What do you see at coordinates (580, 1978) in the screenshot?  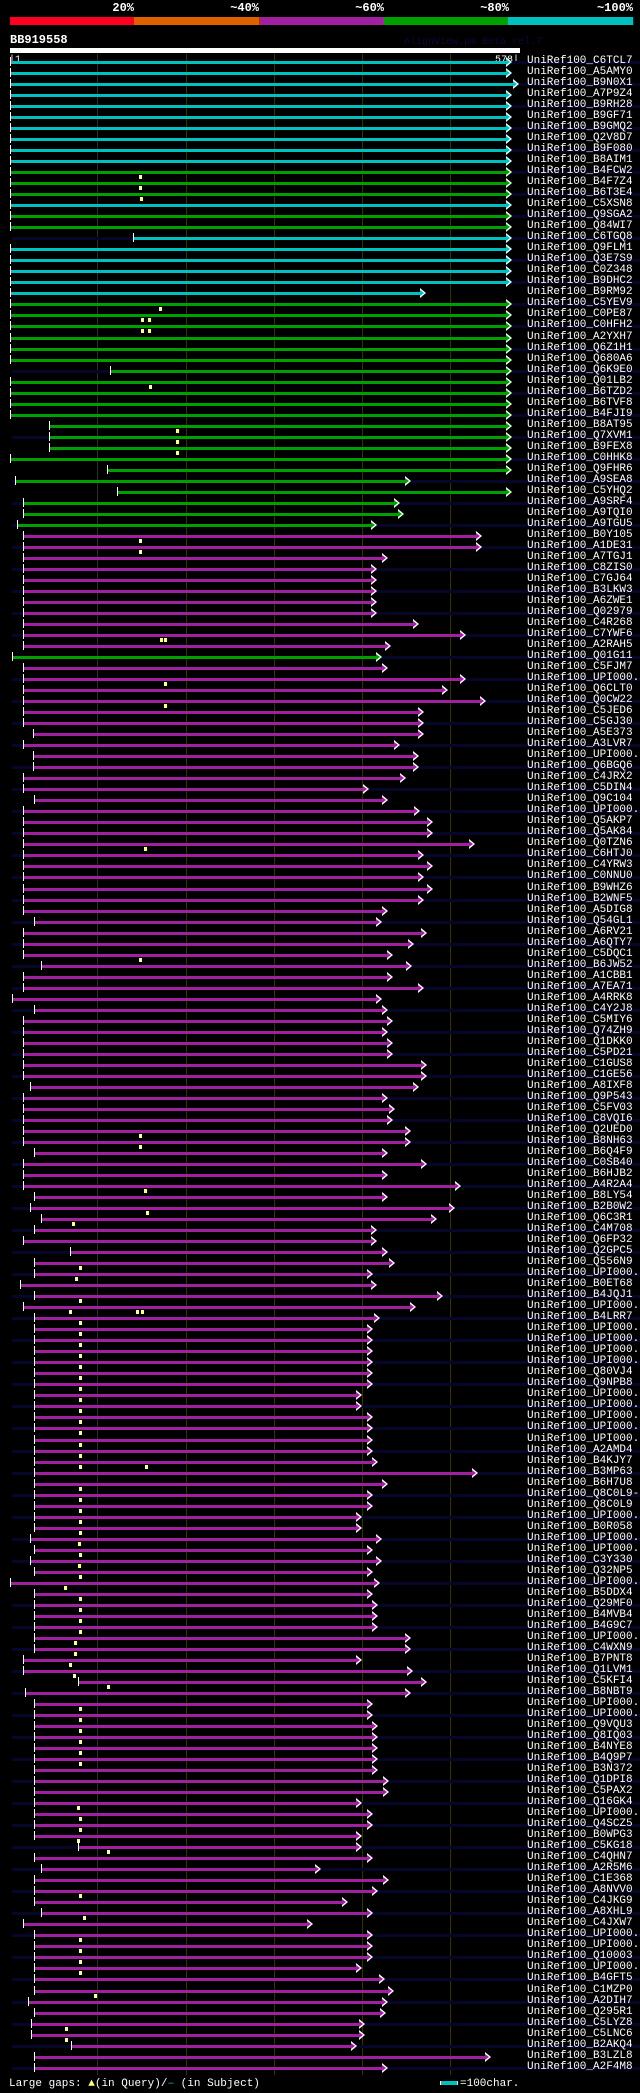 I see `hit-label: UniRef100_B4GFT5` at bounding box center [580, 1978].